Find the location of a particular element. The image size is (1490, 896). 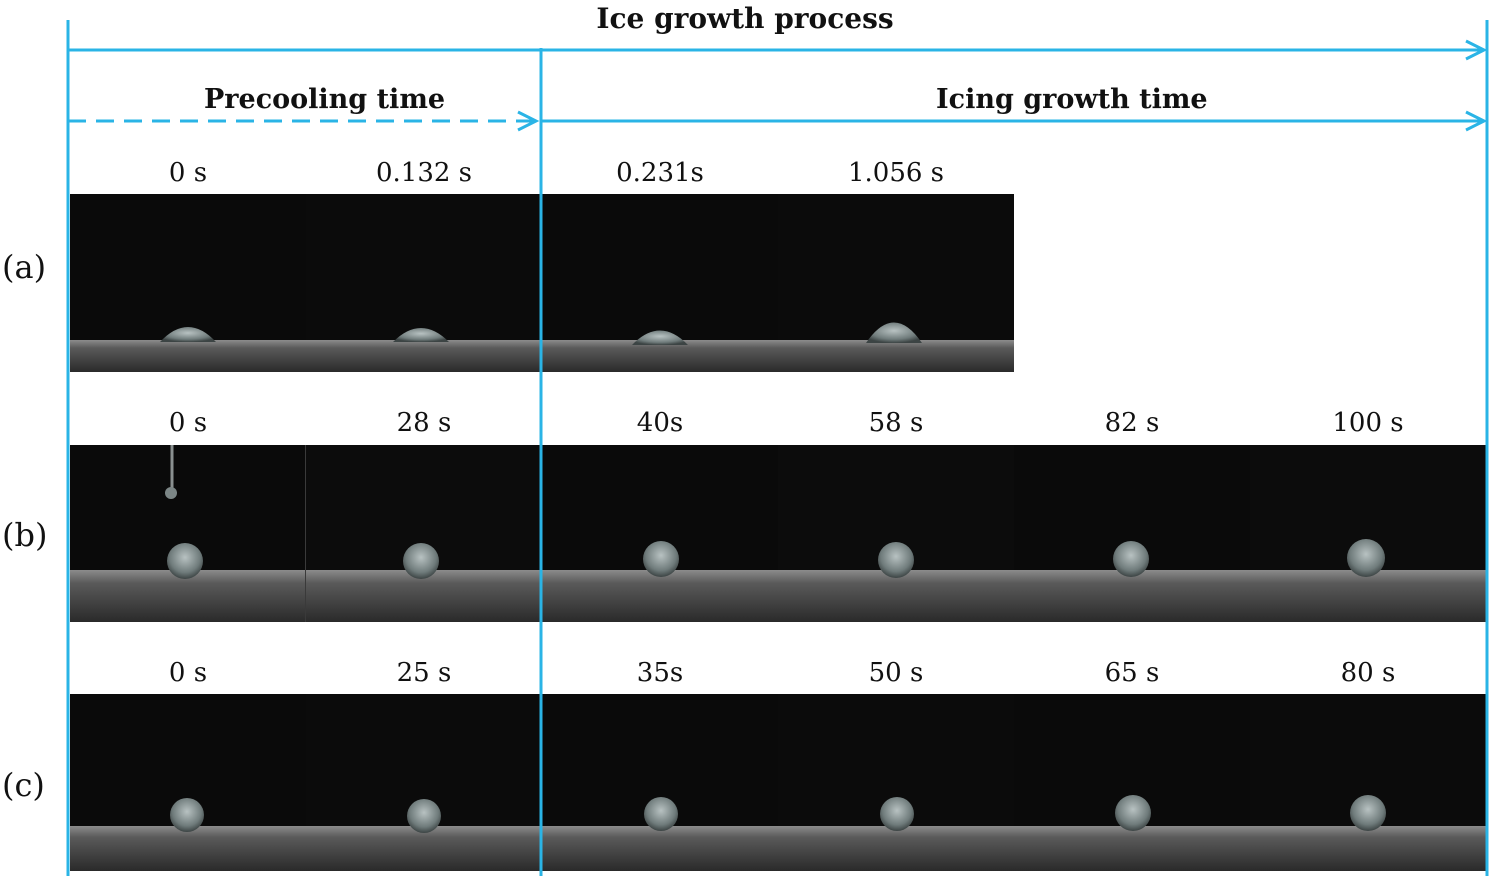

precooling-time-label: Precooling time is located at coordinates (325, 99).